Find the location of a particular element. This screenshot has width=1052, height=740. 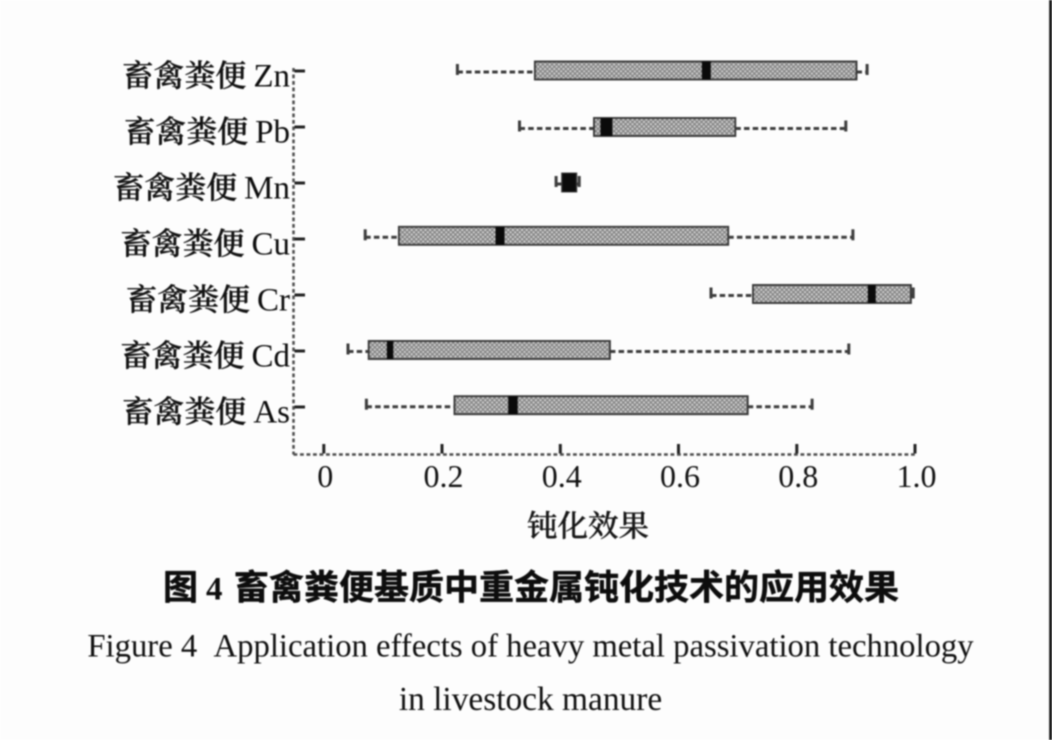

svg-text: 0.6 is located at coordinates (680, 476).